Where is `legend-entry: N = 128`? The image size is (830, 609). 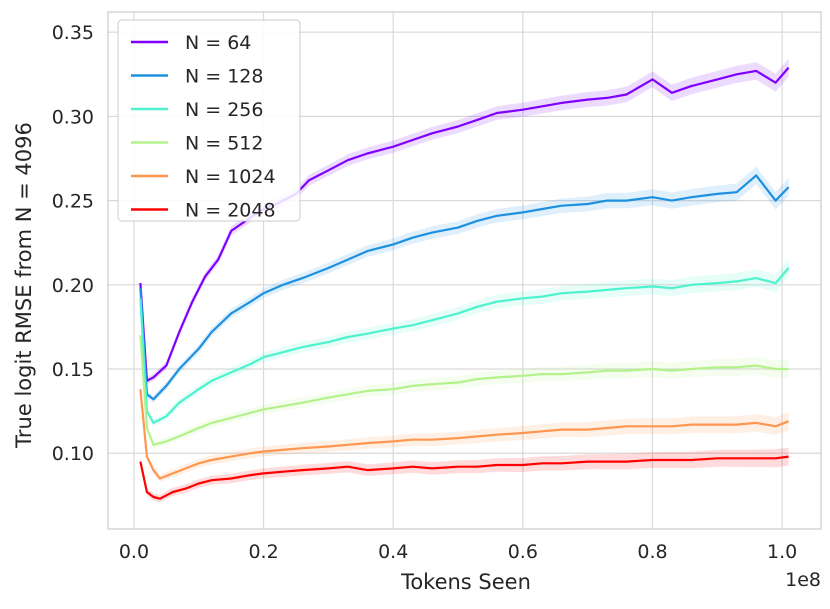
legend-entry: N = 128 is located at coordinates (224, 77).